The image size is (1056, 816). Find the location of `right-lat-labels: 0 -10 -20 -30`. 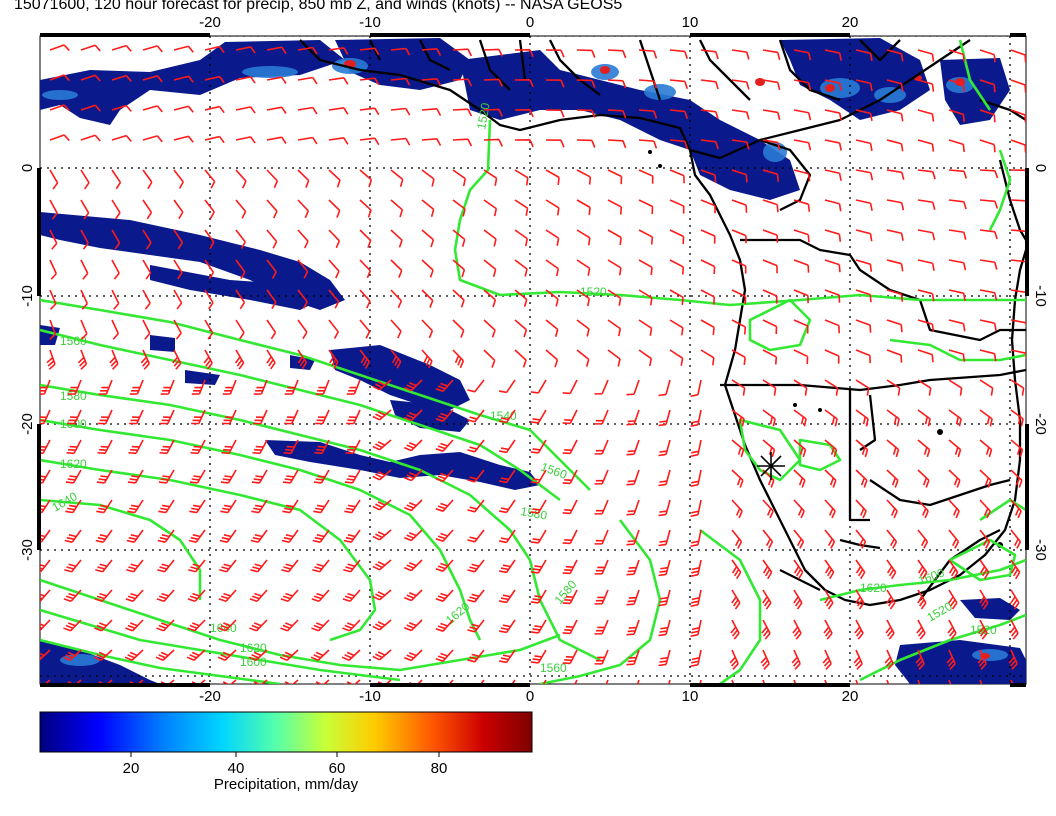

right-lat-labels: 0 -10 -20 -30 is located at coordinates (1040, 362).